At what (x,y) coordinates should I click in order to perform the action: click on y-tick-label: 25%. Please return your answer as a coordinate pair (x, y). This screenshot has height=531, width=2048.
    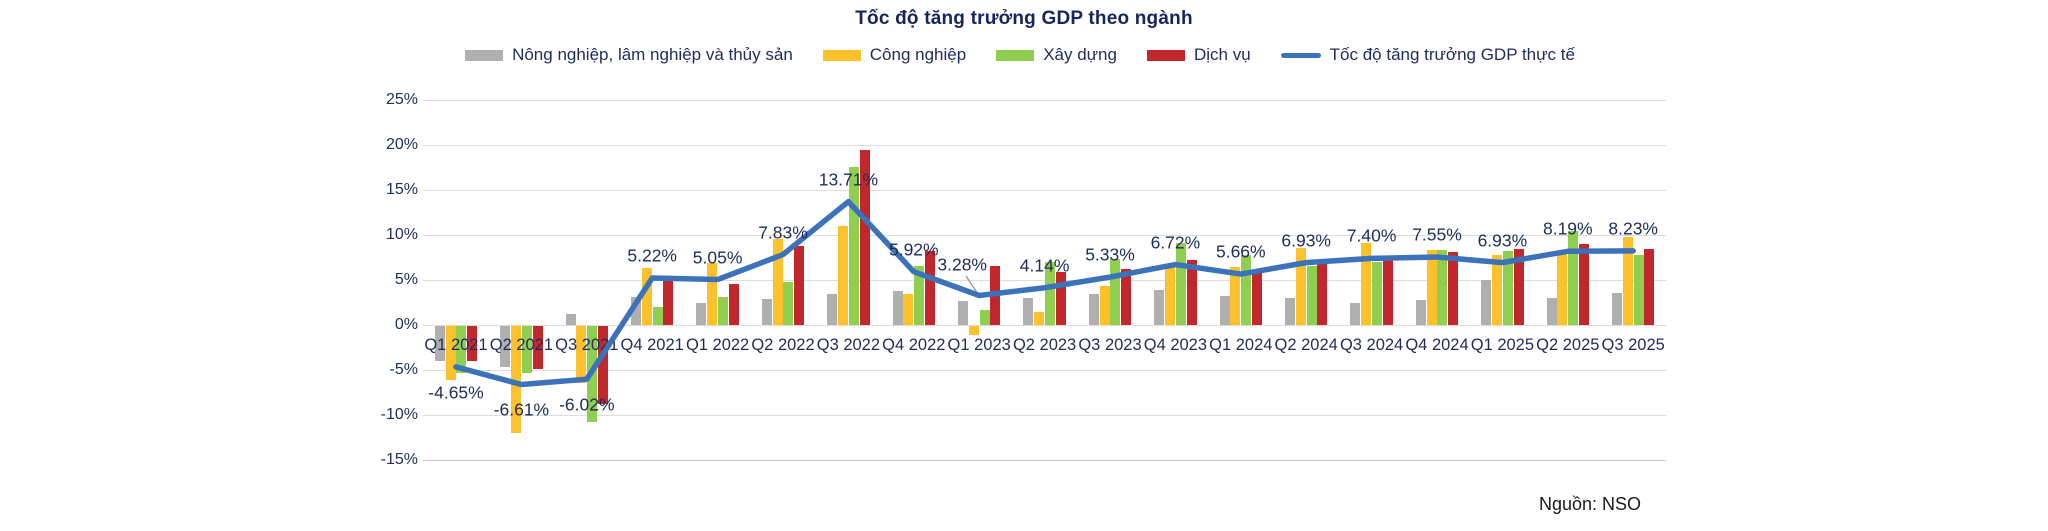
    Looking at the image, I should click on (401, 99).